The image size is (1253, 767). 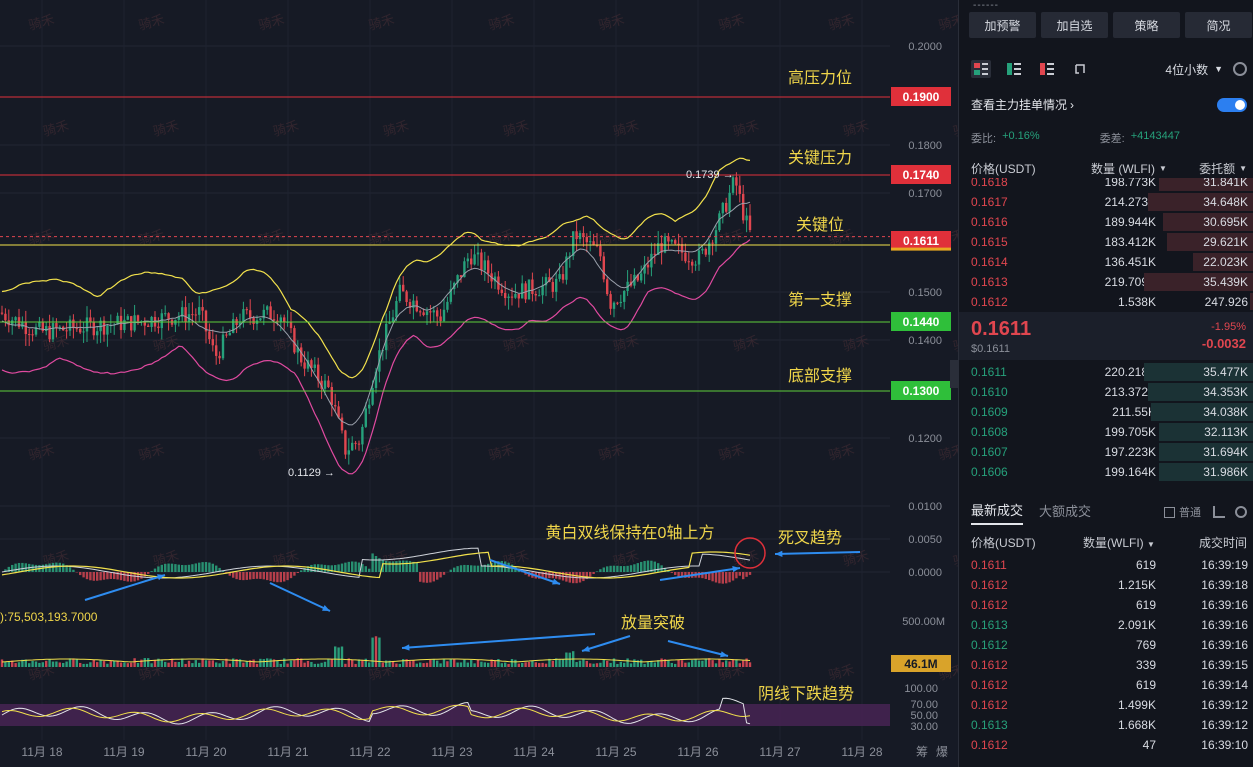 What do you see at coordinates (1219, 512) in the screenshot?
I see `filter-icon` at bounding box center [1219, 512].